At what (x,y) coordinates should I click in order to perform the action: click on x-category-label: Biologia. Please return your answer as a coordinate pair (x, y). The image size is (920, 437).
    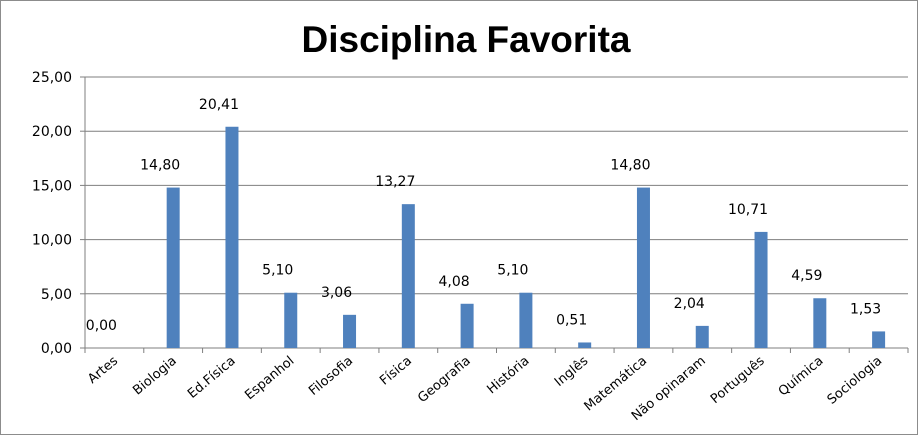
    Looking at the image, I should click on (154, 376).